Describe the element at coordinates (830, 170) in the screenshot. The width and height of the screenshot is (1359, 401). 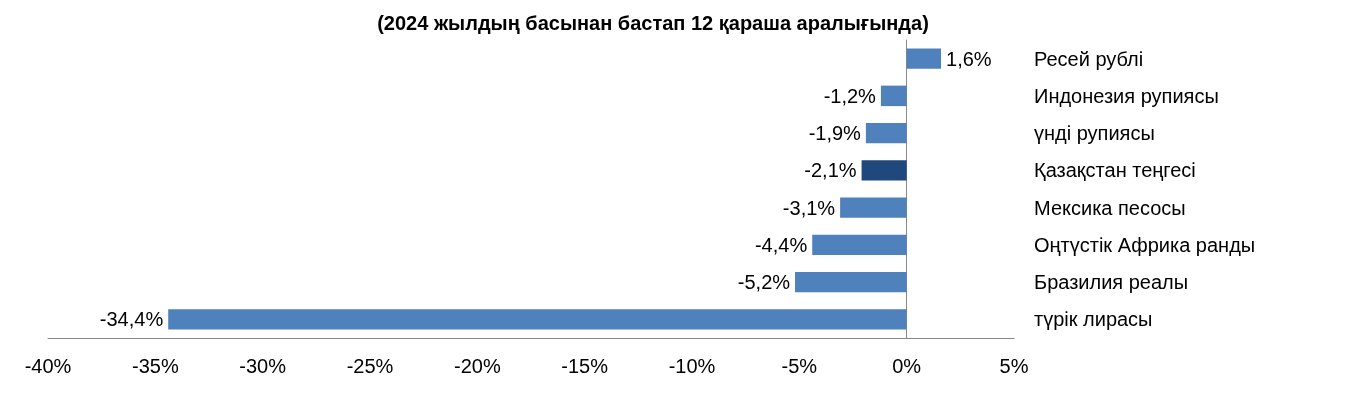
I see `data-label: -2,1%` at that location.